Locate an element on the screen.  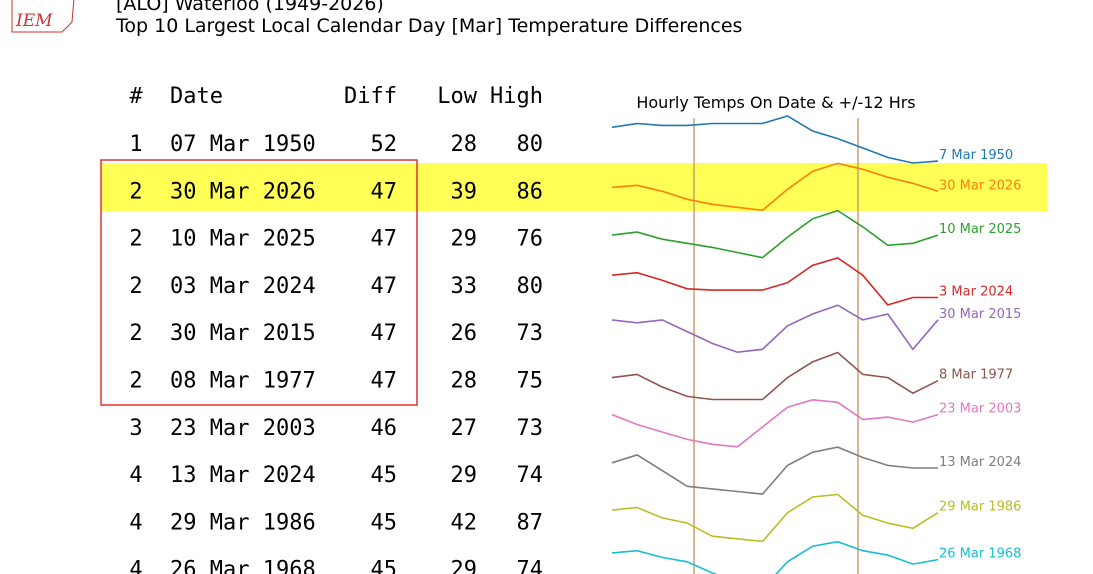
highlight is located at coordinates (574, 187).